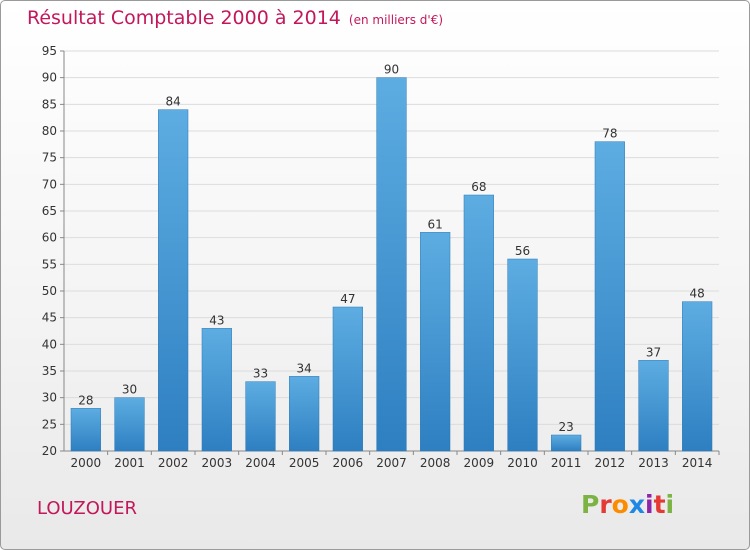  I want to click on data-label: 43, so click(216, 320).